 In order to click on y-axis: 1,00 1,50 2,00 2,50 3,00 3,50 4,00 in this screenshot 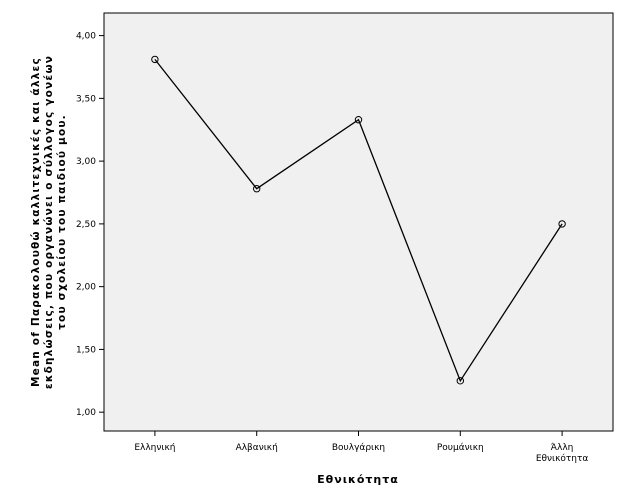, I will do `click(90, 225)`.